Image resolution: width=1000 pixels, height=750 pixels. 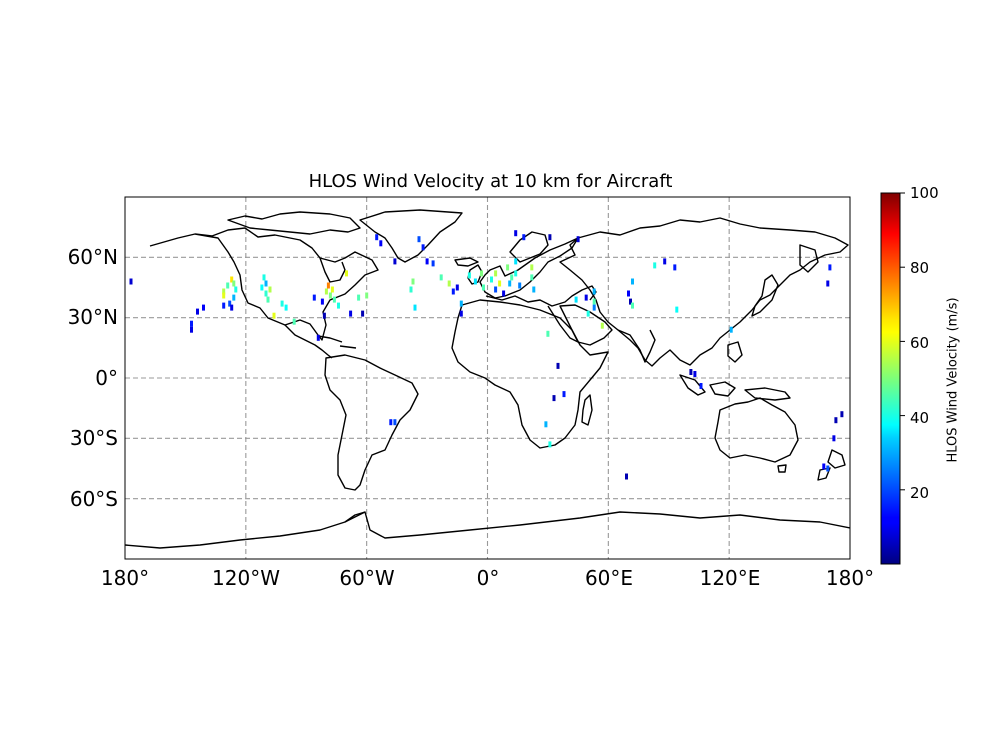 What do you see at coordinates (920, 268) in the screenshot?
I see `colorbar-tick-label: 80` at bounding box center [920, 268].